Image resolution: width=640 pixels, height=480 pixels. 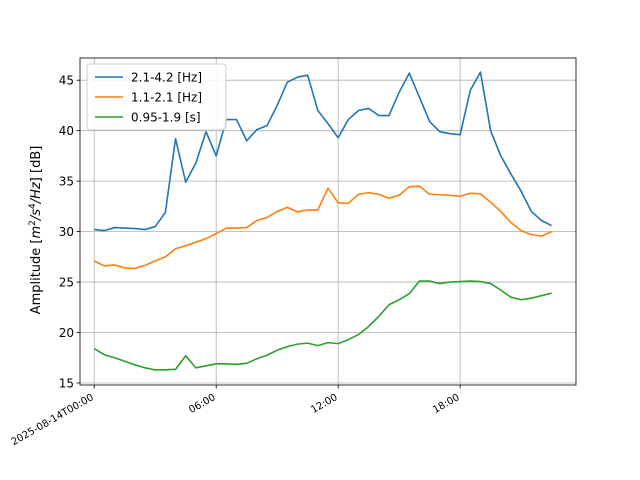 What do you see at coordinates (66, 81) in the screenshot?
I see `y-tick-label: 45` at bounding box center [66, 81].